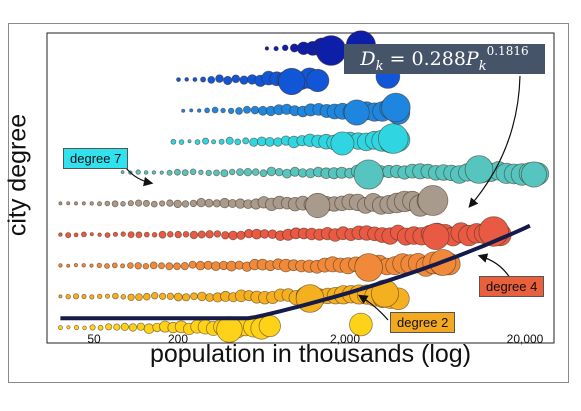 The height and width of the screenshot is (411, 581). What do you see at coordinates (494, 141) in the screenshot?
I see `arrow-fit` at bounding box center [494, 141].